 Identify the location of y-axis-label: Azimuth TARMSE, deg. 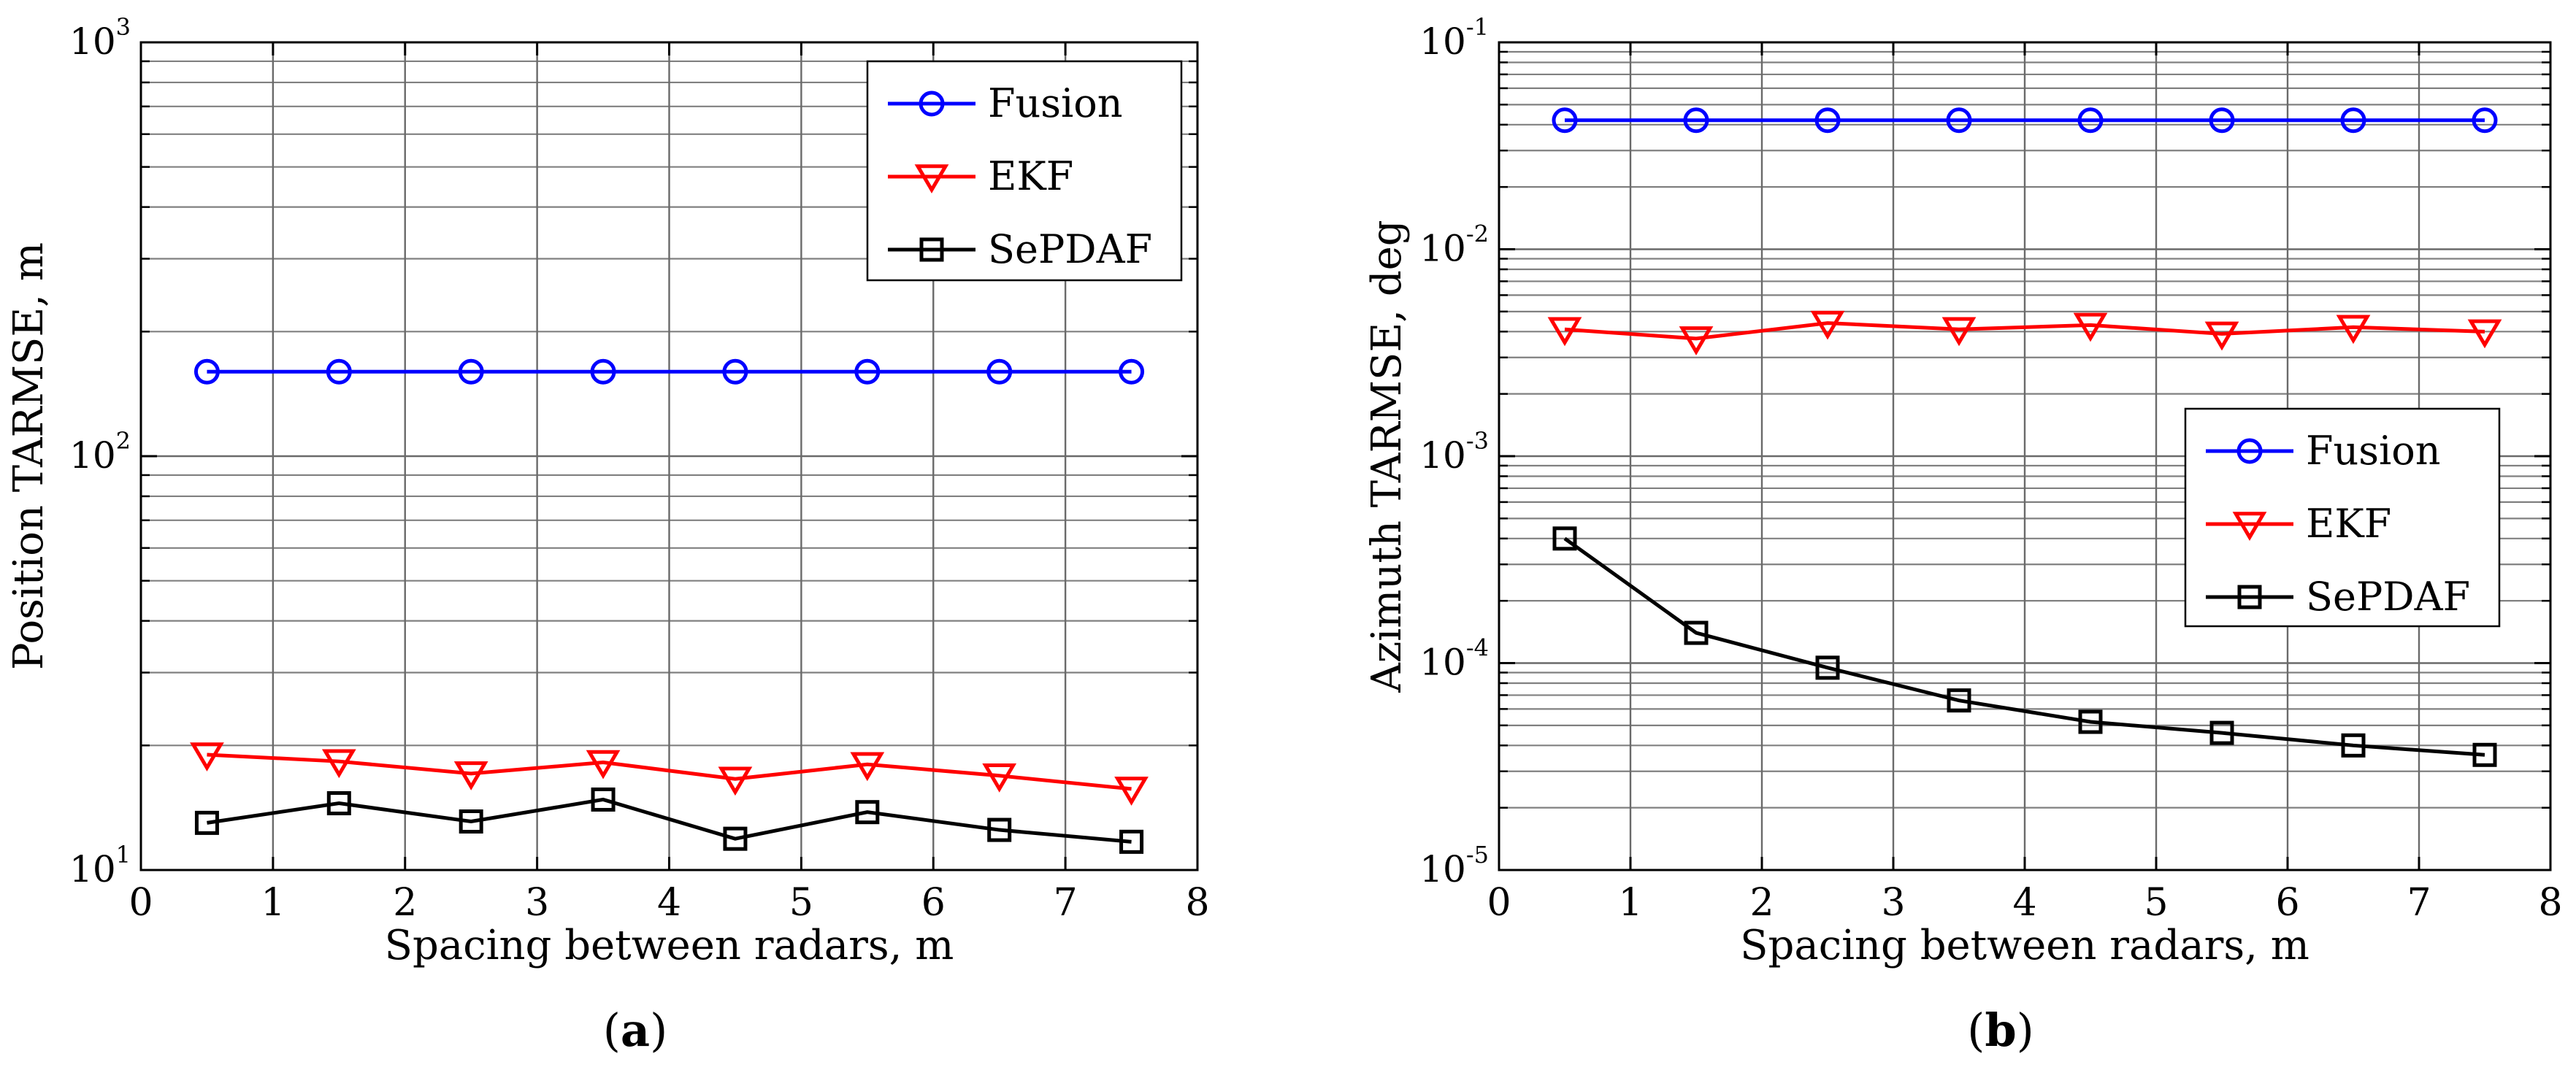
(1387, 456).